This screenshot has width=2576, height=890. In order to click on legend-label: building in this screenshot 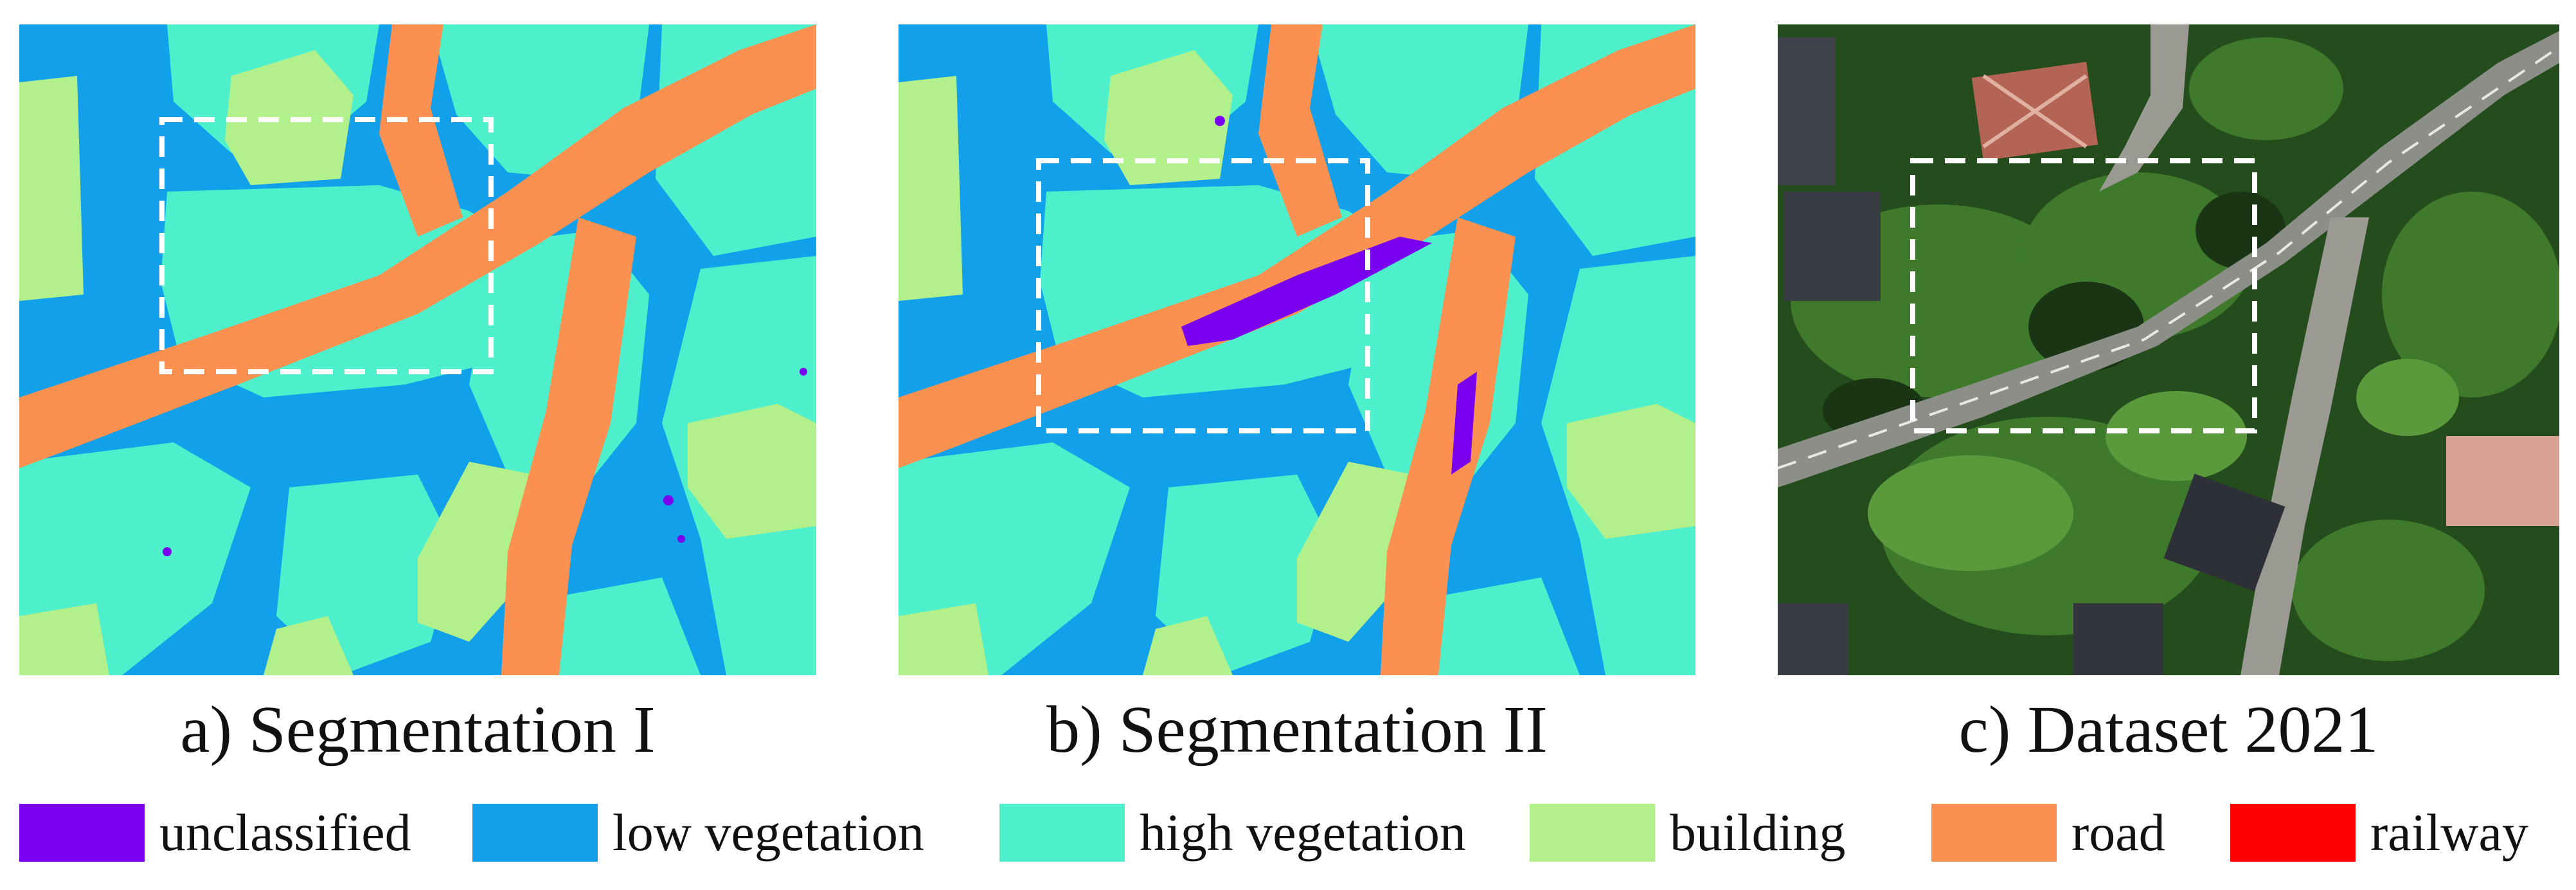, I will do `click(1758, 832)`.